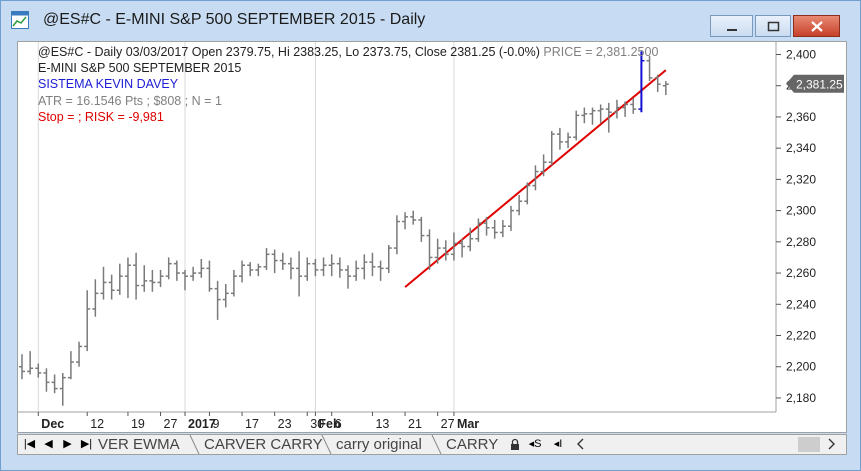  I want to click on x-tick-label: 2017, so click(202, 424).